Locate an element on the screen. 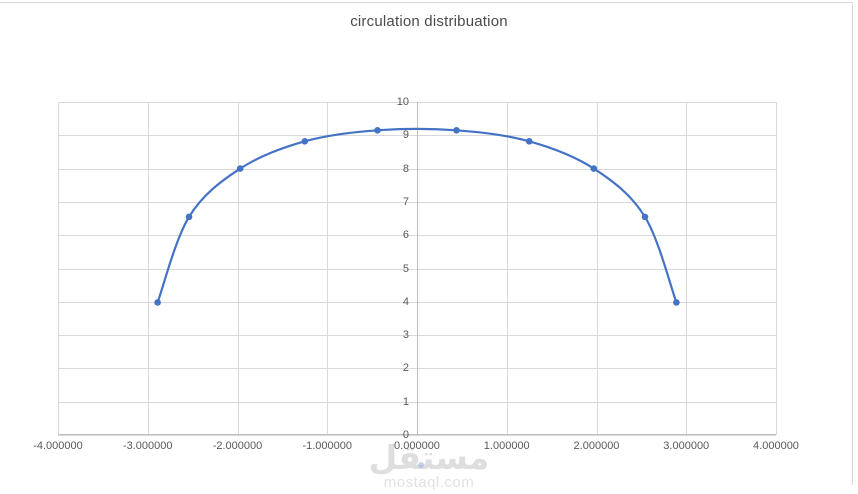 The image size is (858, 494). x-axis-tick-label: 2.000000 is located at coordinates (596, 446).